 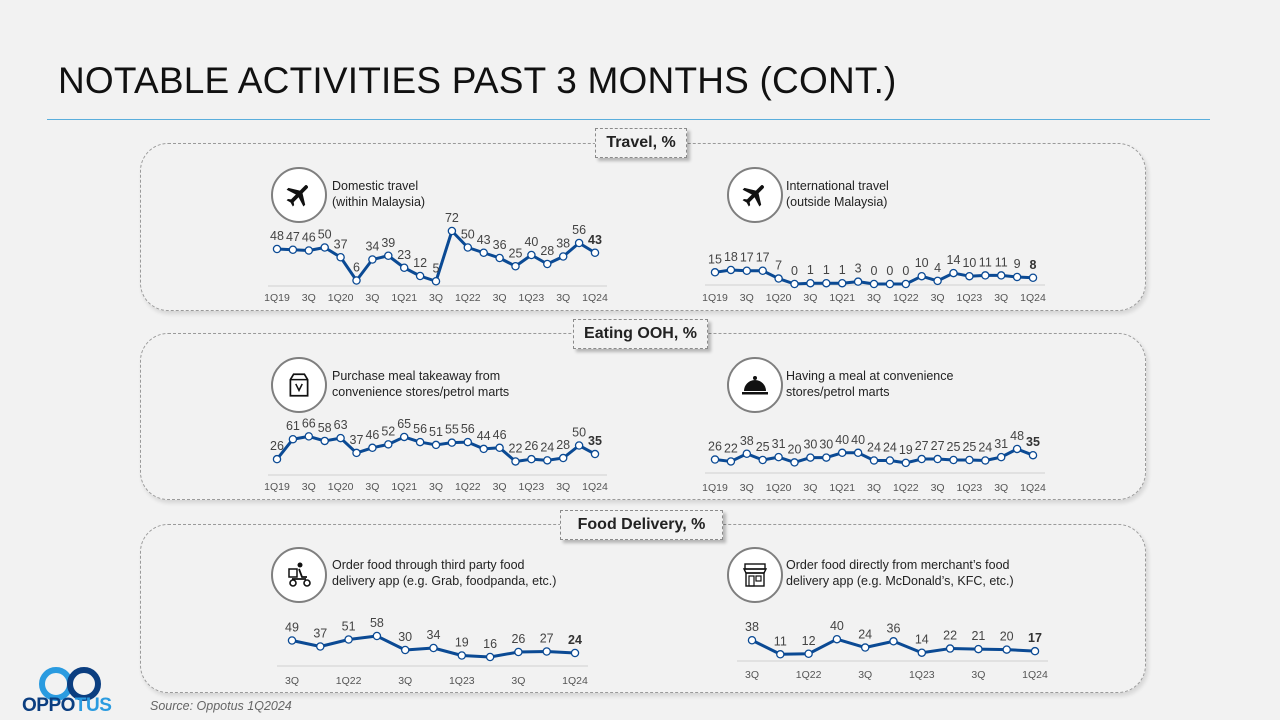 What do you see at coordinates (404, 424) in the screenshot?
I see `data-label: 65` at bounding box center [404, 424].